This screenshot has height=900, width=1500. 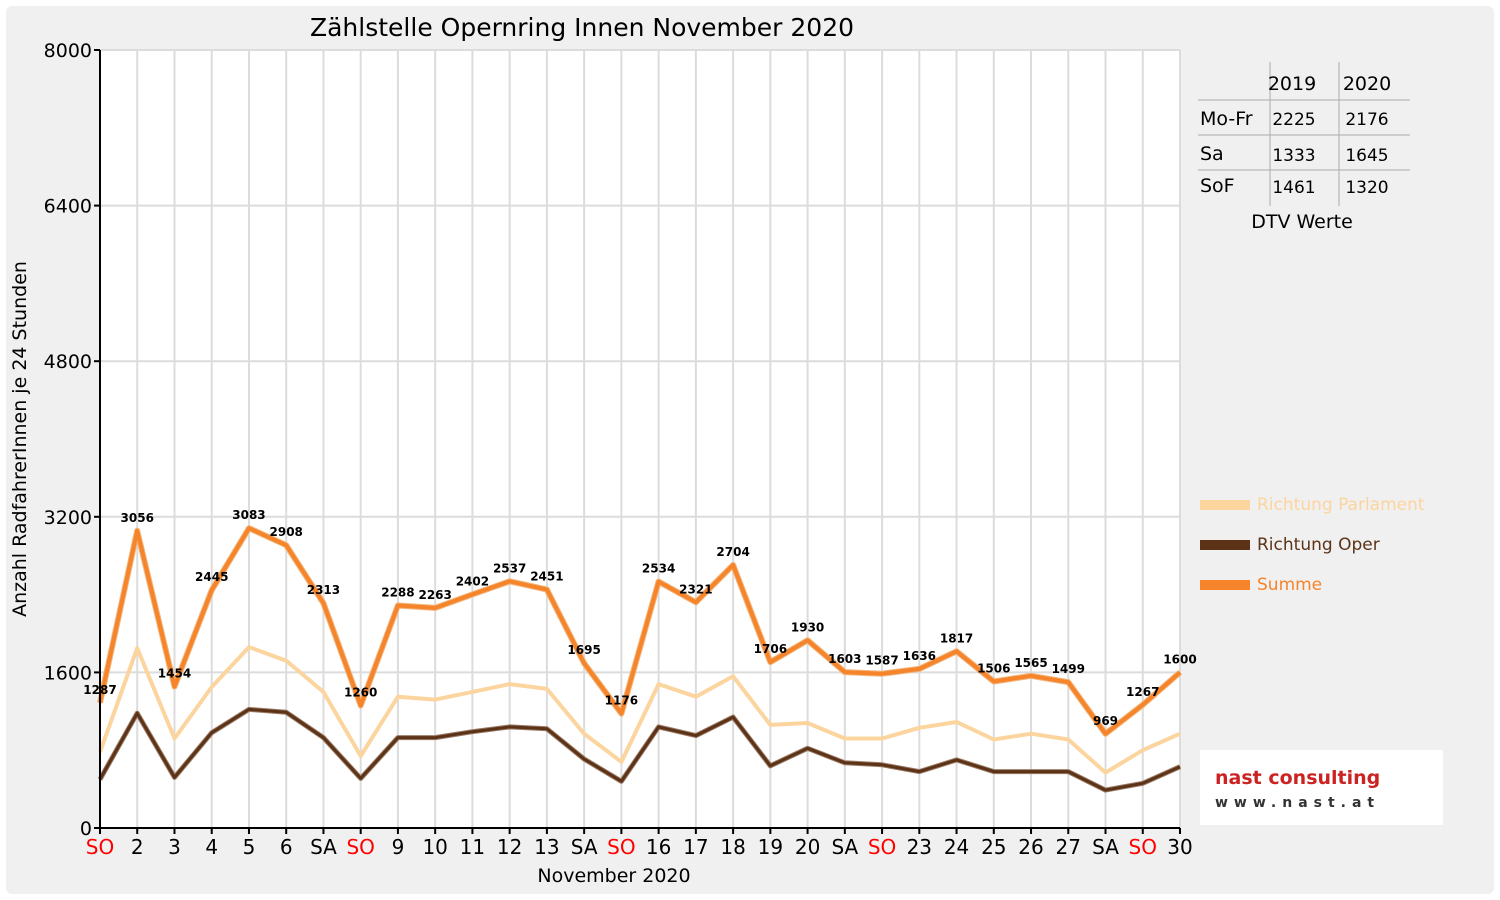 I want to click on data-label: 1287, so click(x=99, y=690).